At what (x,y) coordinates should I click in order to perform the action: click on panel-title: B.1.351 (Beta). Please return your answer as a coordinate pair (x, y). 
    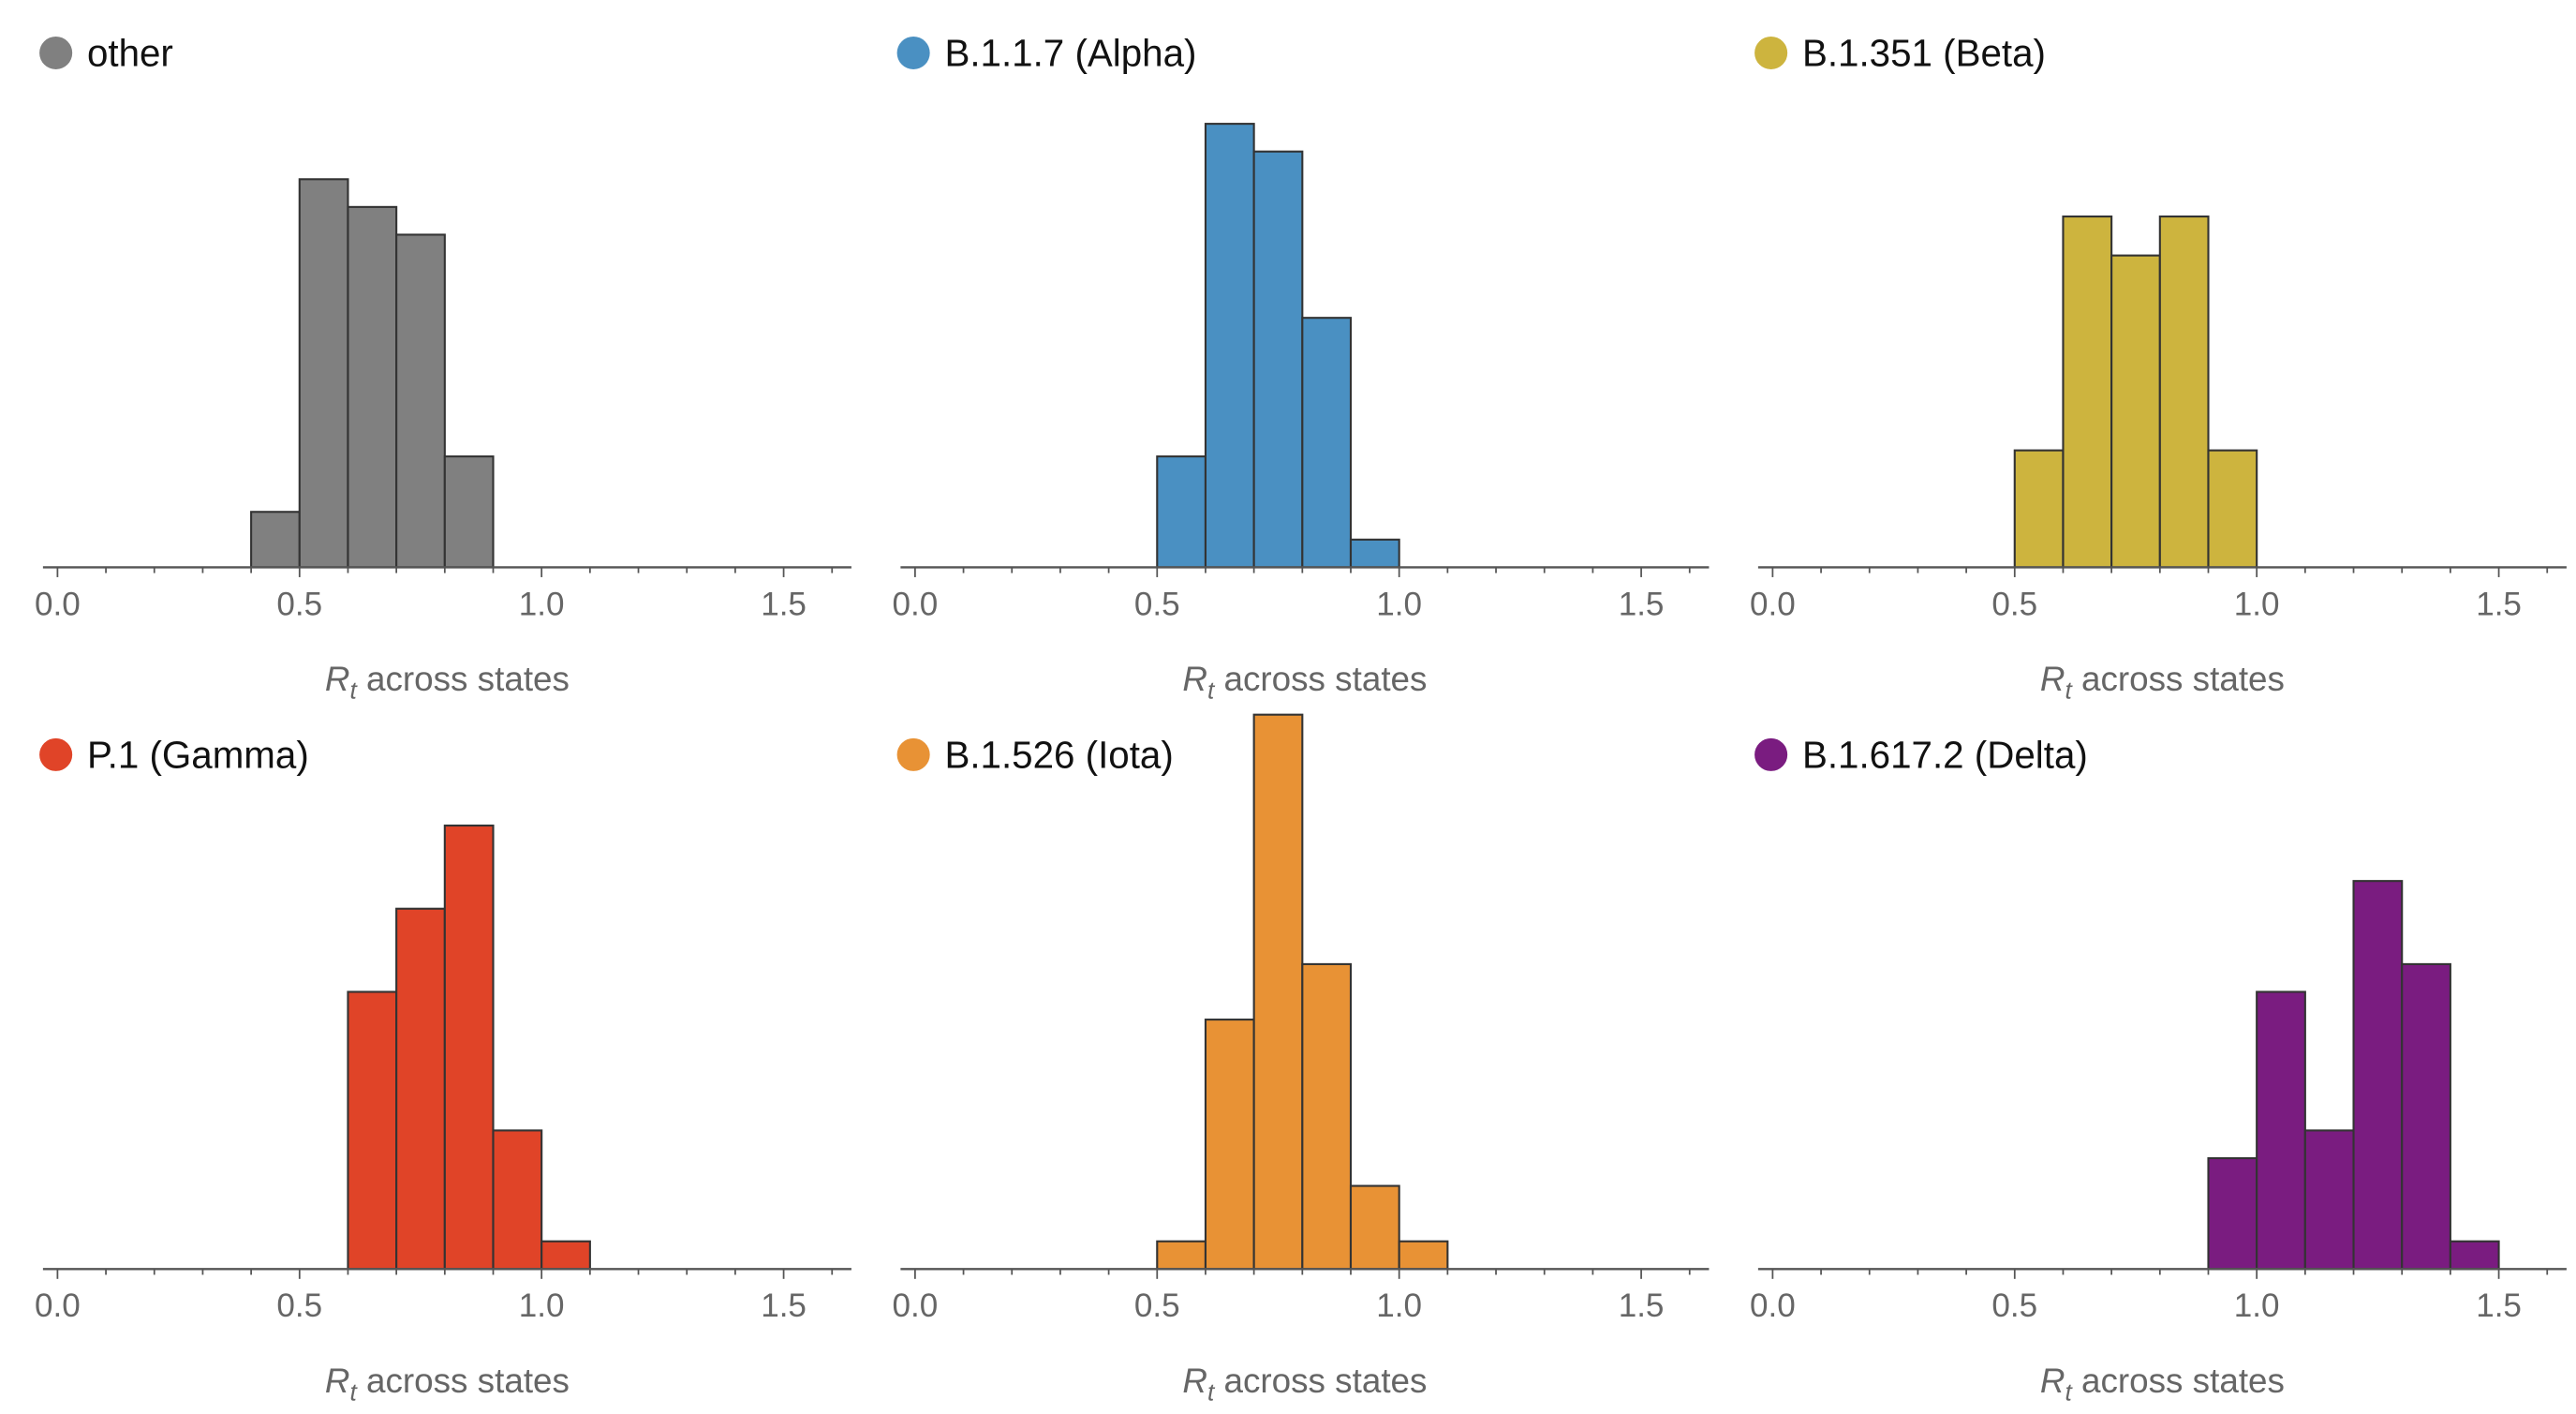
    Looking at the image, I should click on (1924, 53).